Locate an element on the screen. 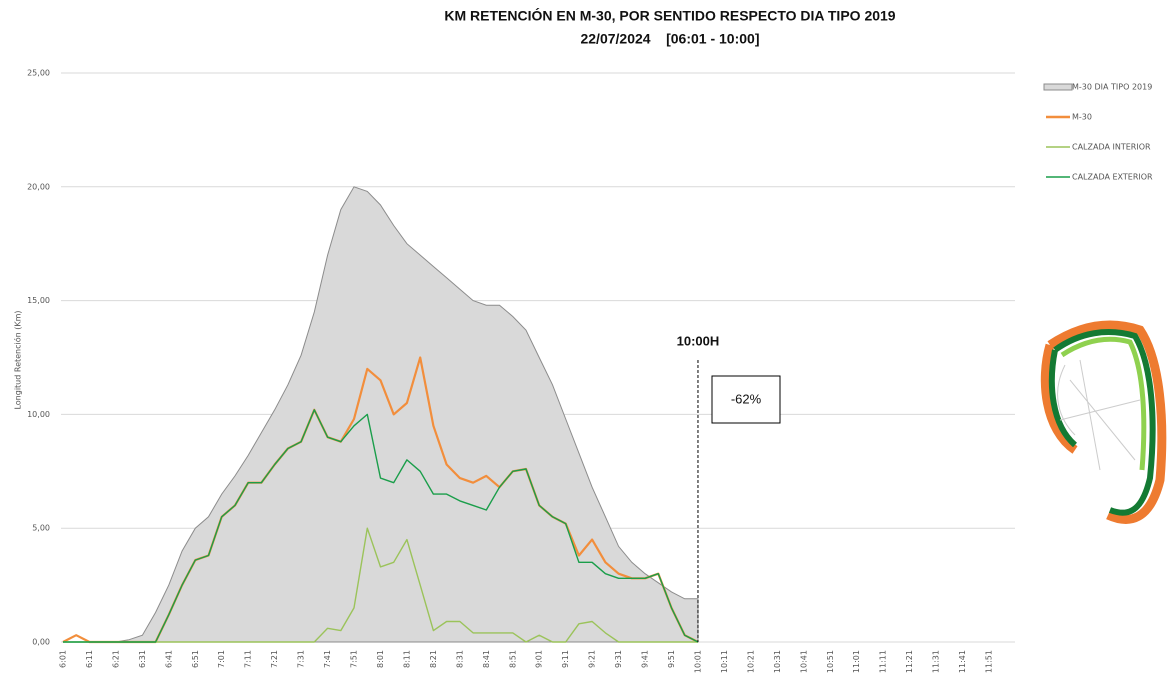 This screenshot has width=1170, height=682. x-tick-label: 9:11 is located at coordinates (565, 659).